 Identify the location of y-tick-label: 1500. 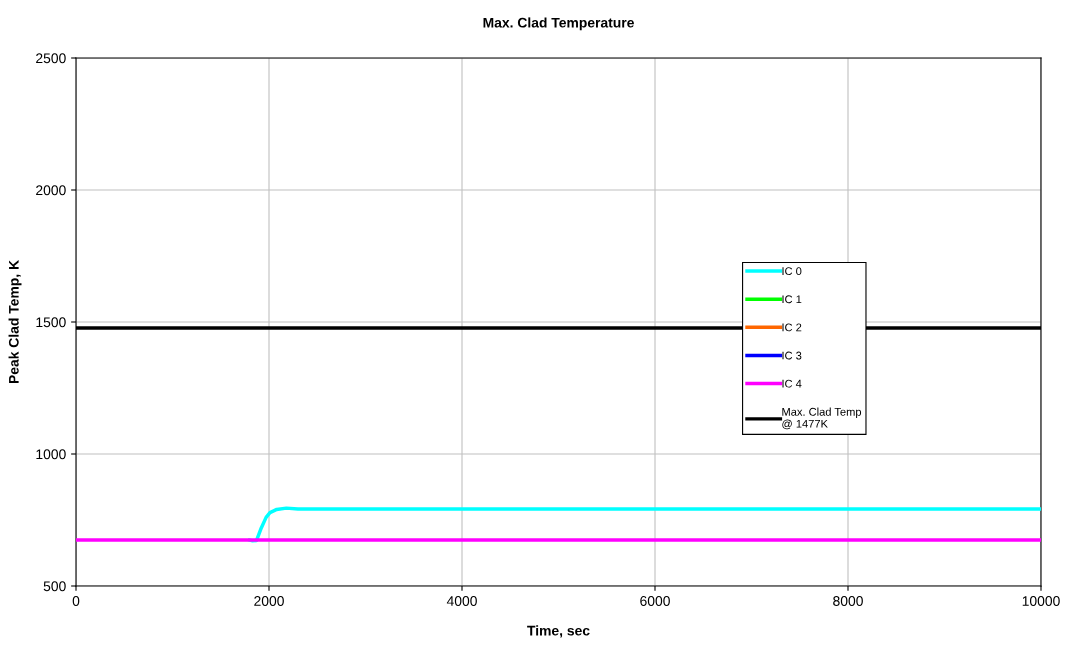
(51, 322).